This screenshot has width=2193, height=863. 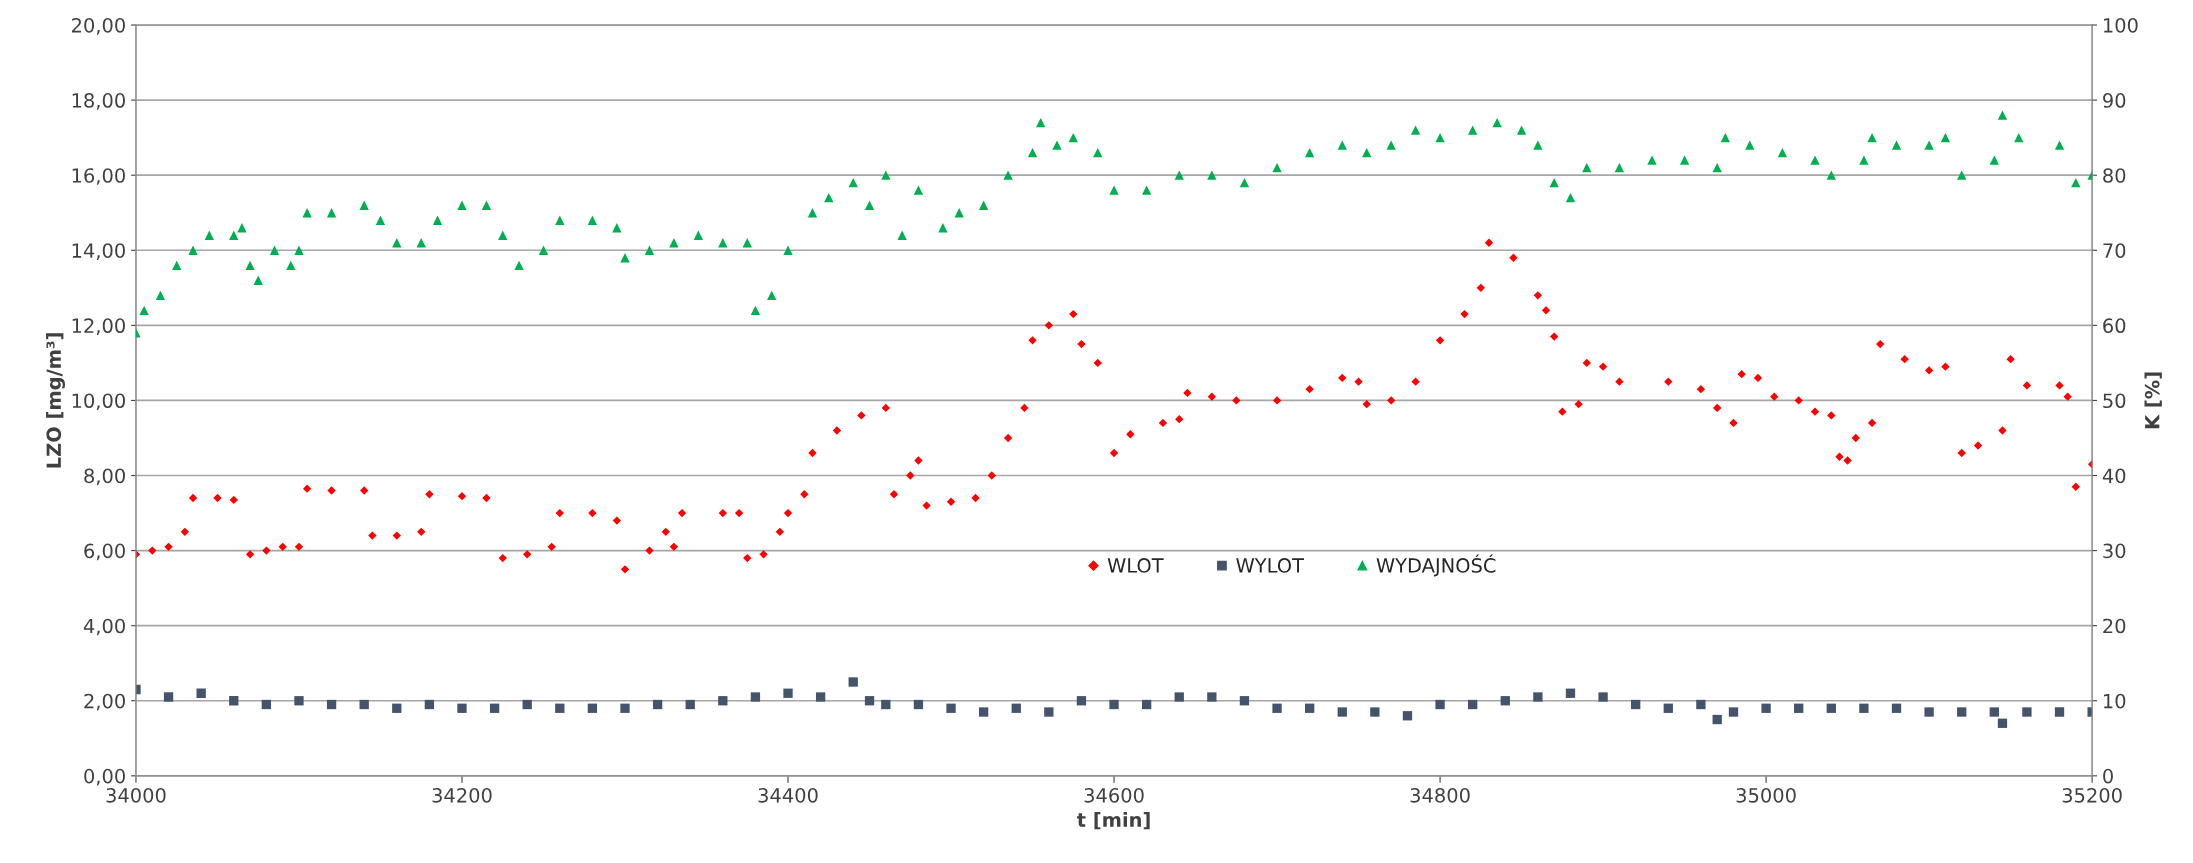 What do you see at coordinates (2114, 476) in the screenshot?
I see `y2-tick-label: 40` at bounding box center [2114, 476].